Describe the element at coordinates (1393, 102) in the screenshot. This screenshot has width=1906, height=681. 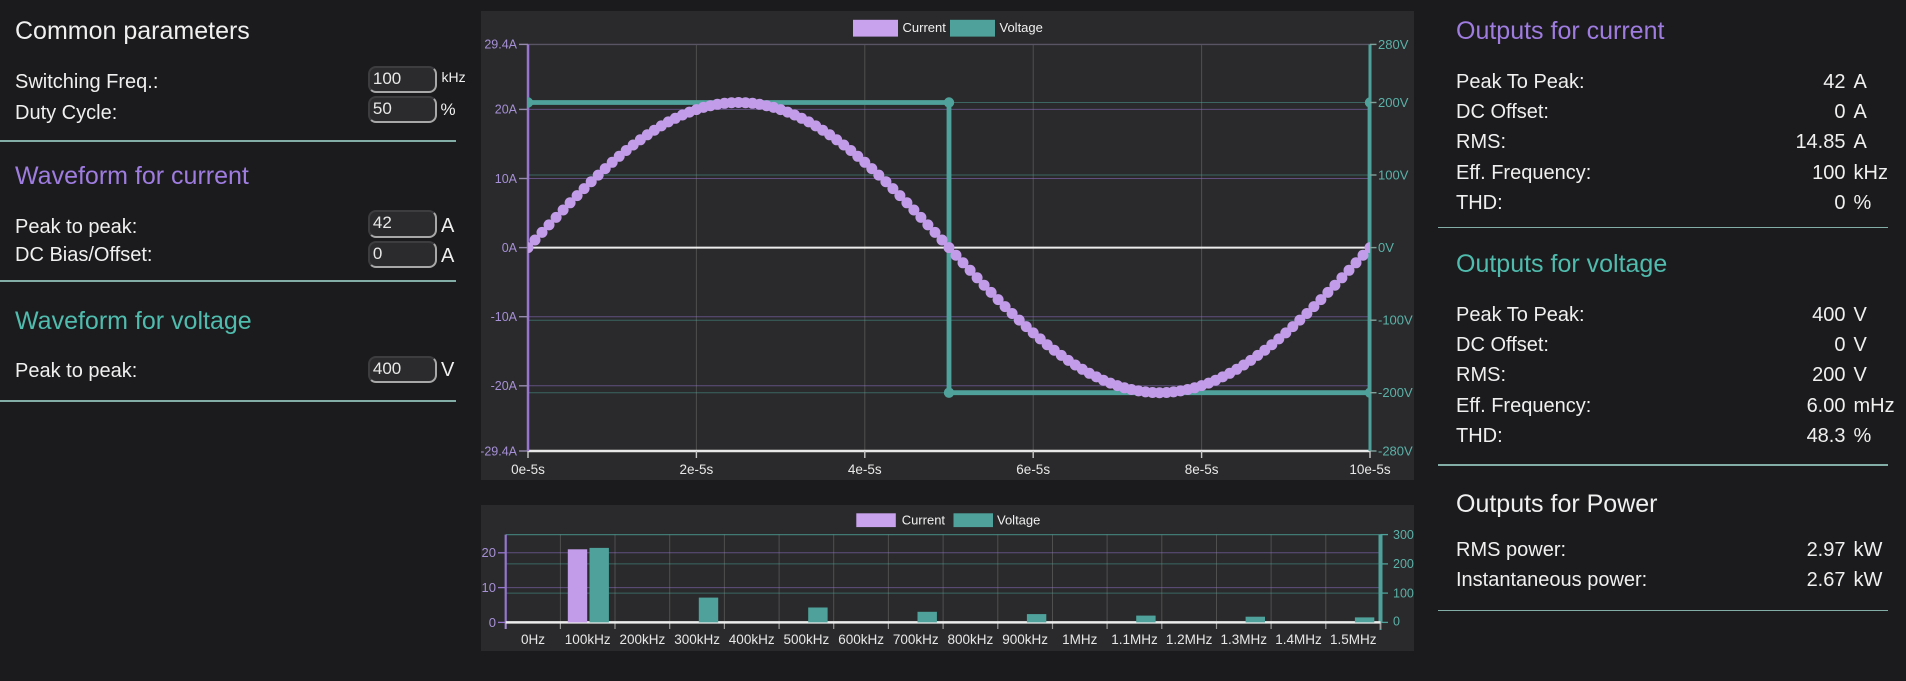
I see `svg-text: 200V` at that location.